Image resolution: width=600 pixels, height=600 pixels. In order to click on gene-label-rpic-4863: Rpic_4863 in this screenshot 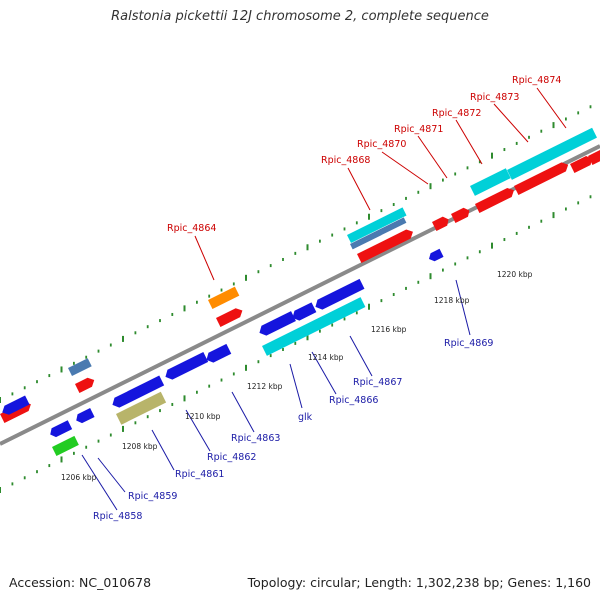, I will do `click(255, 438)`.